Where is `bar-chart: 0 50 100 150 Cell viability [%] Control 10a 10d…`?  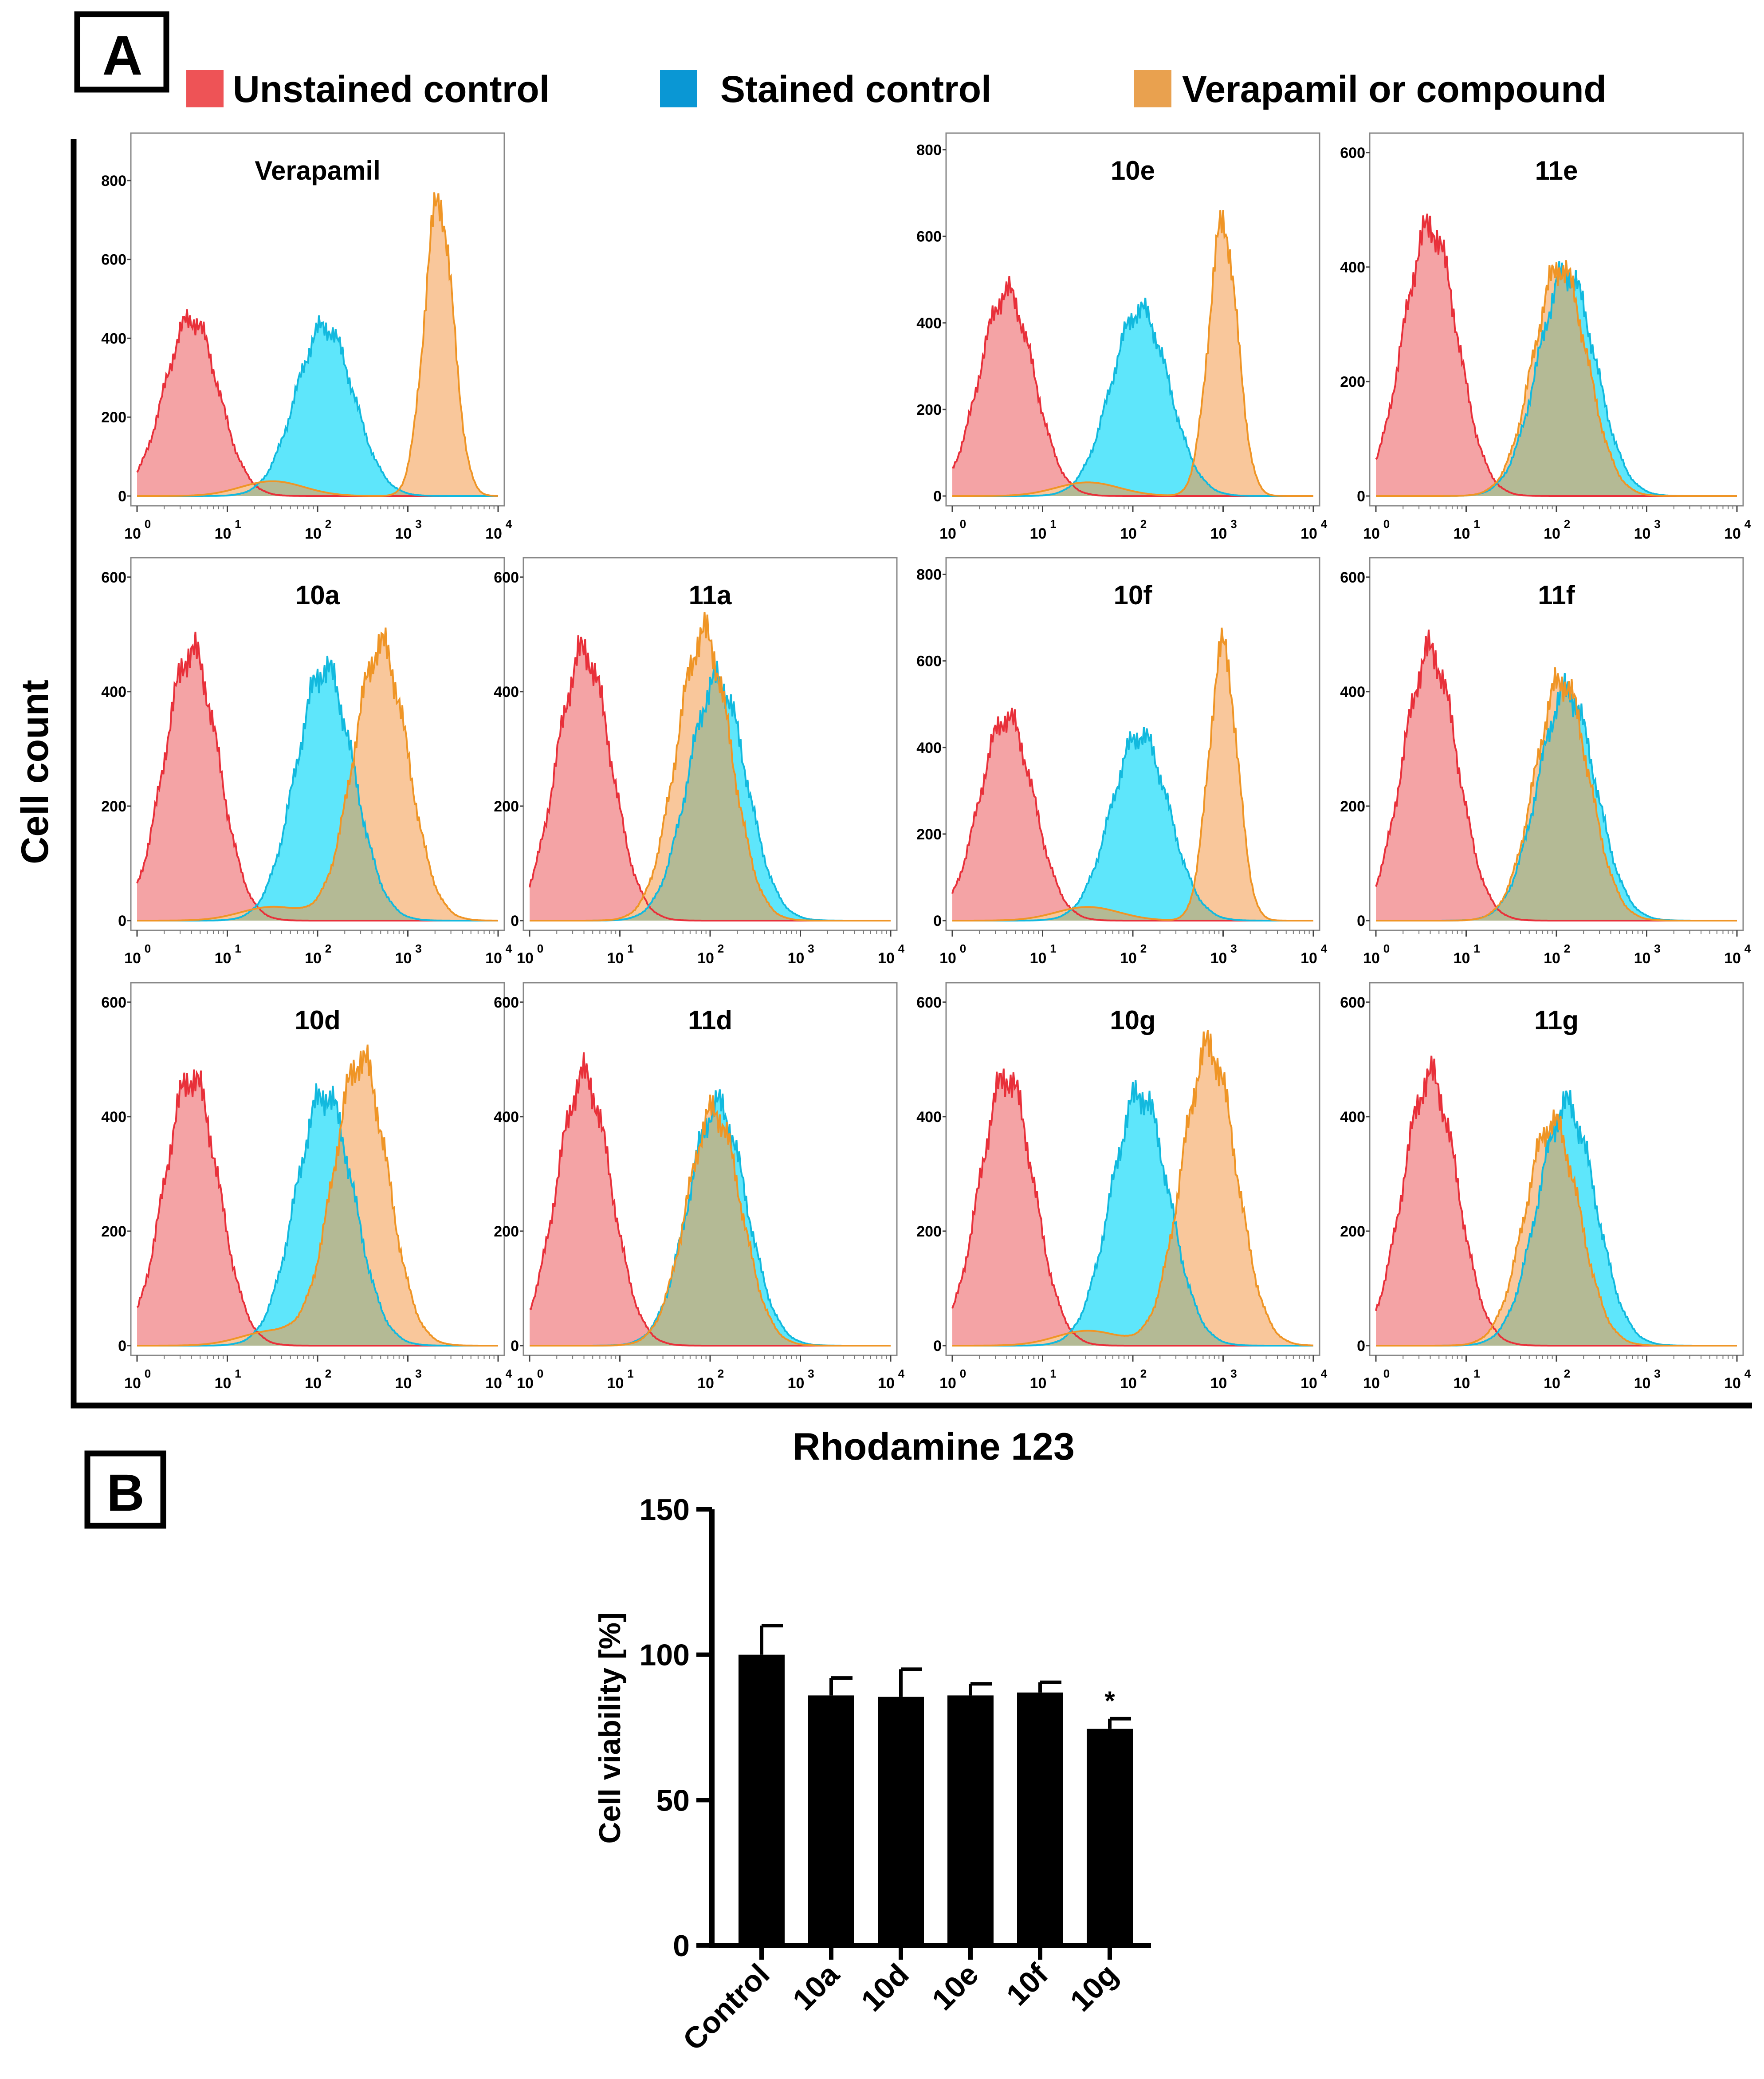
bar-chart: 0 50 100 150 Cell viability [%] Control 10a 10d… is located at coordinates (872, 1775).